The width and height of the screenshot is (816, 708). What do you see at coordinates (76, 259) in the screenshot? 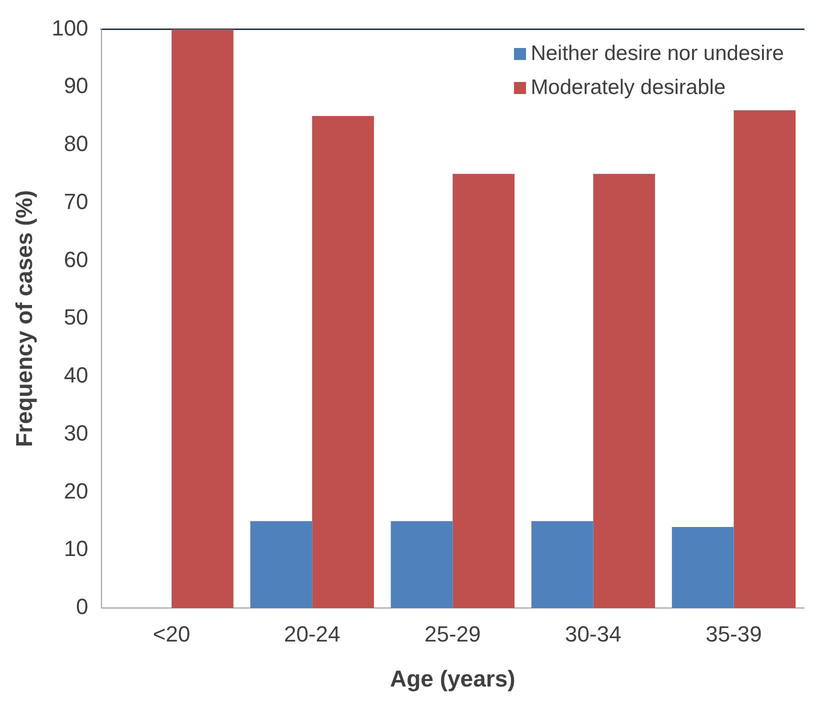
I see `y-tick-label: 60` at bounding box center [76, 259].